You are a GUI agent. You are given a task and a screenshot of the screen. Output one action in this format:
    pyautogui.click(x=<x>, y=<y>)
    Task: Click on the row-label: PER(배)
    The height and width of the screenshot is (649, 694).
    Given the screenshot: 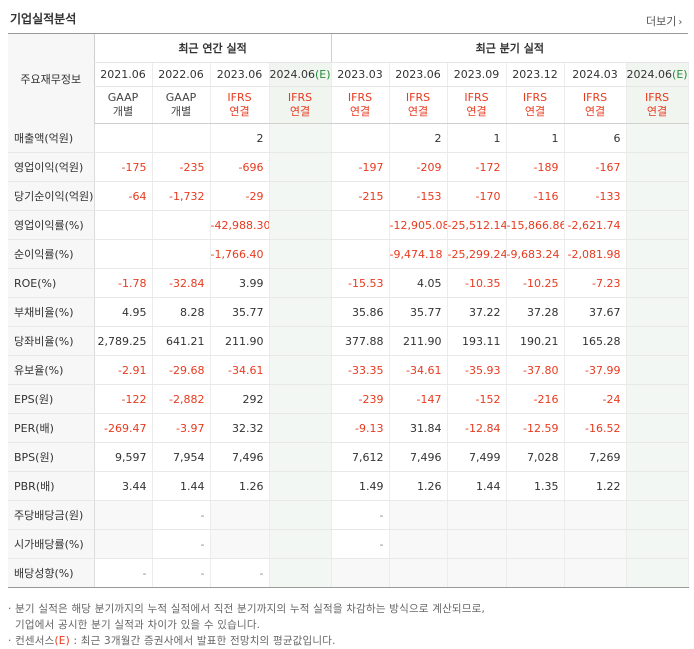 What is the action you would take?
    pyautogui.click(x=51, y=428)
    